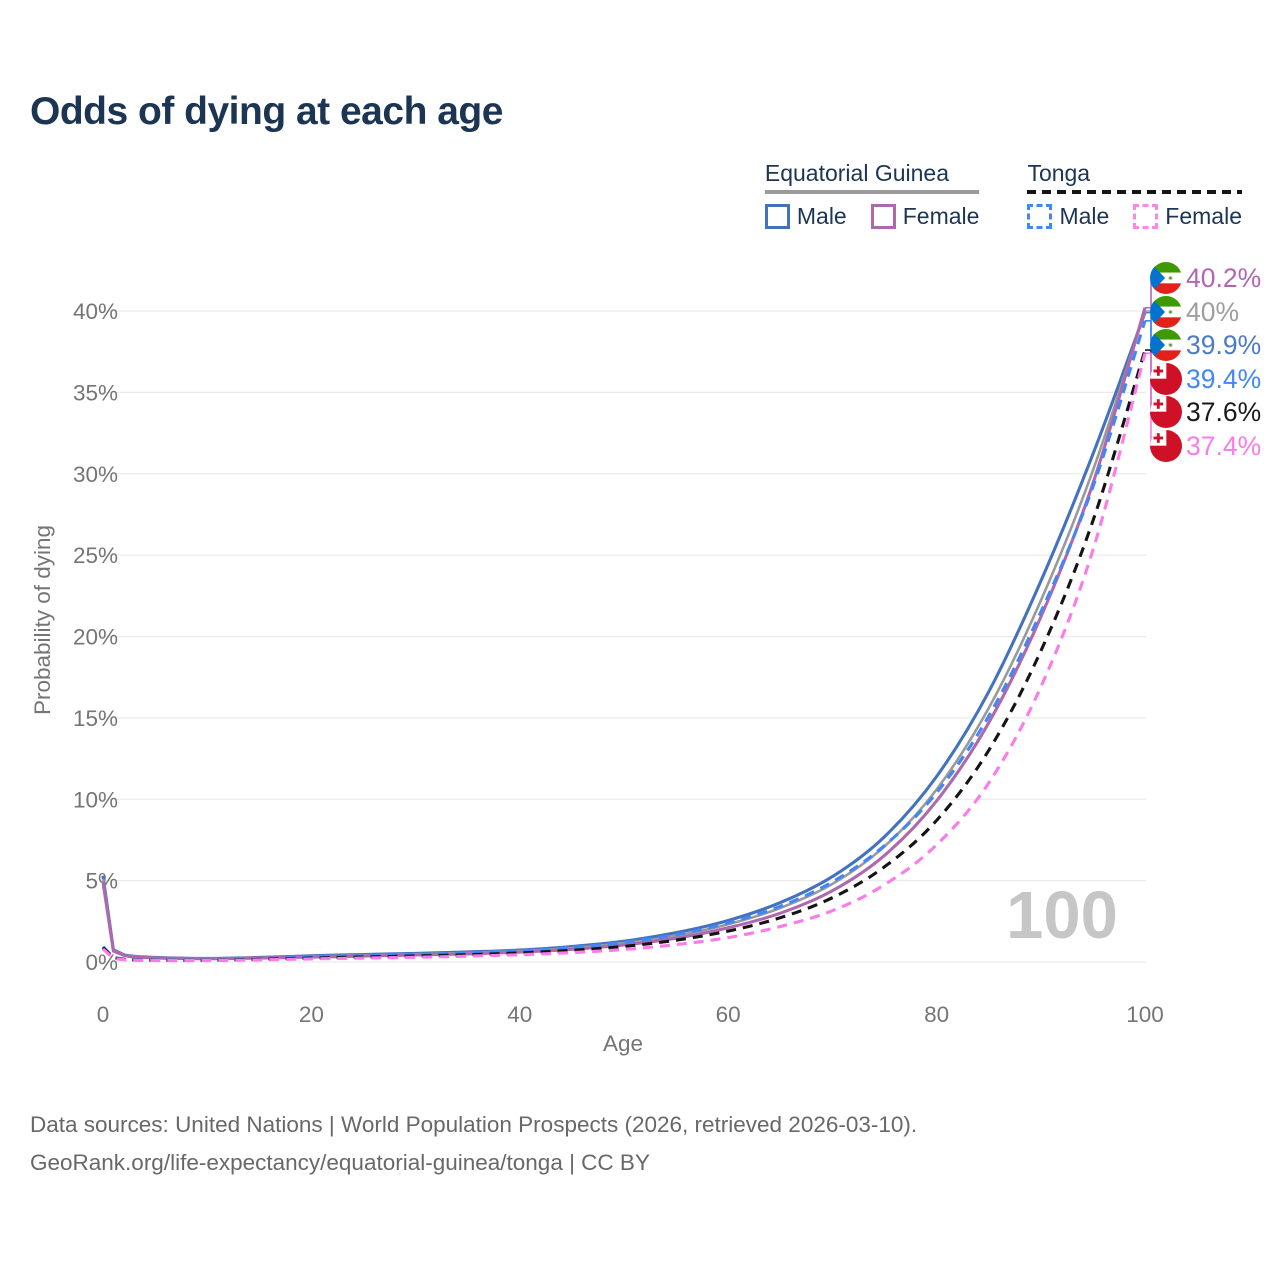 The width and height of the screenshot is (1280, 1280). What do you see at coordinates (1062, 915) in the screenshot?
I see `age-watermark: 100` at bounding box center [1062, 915].